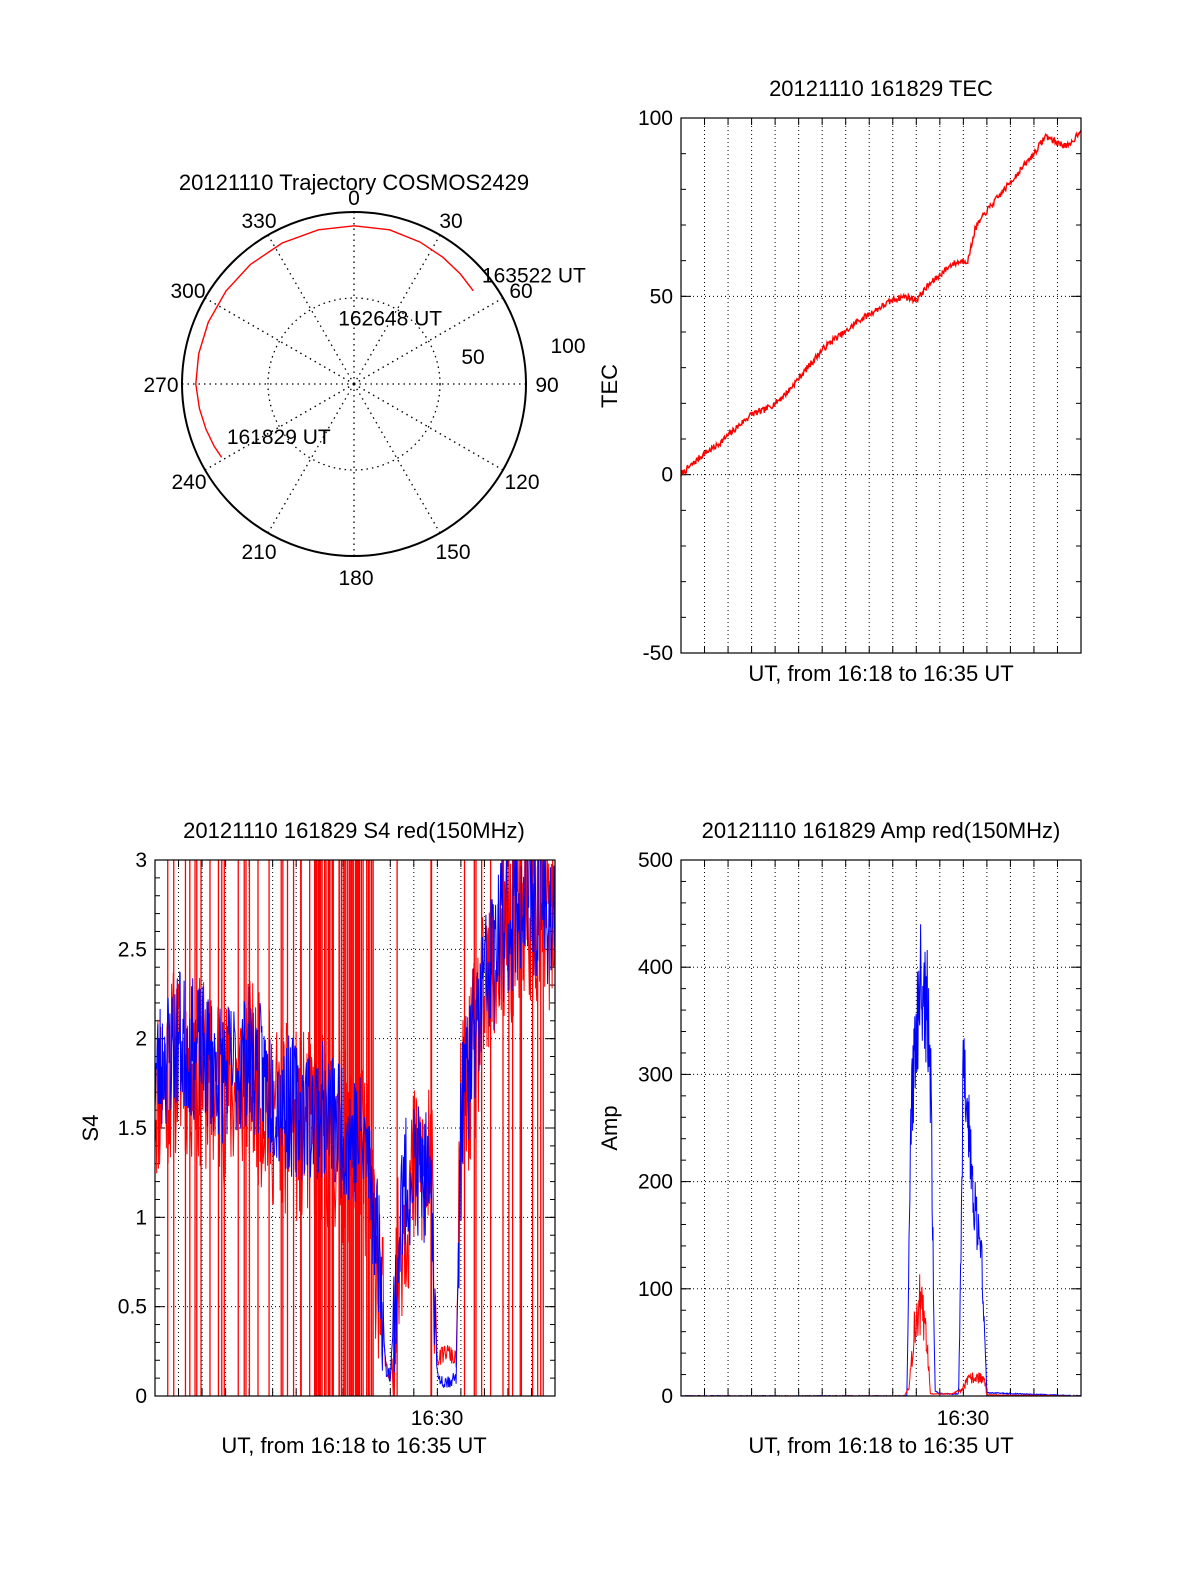 The width and height of the screenshot is (1200, 1575). I want to click on y-tick-label-300: 300, so click(655, 1074).